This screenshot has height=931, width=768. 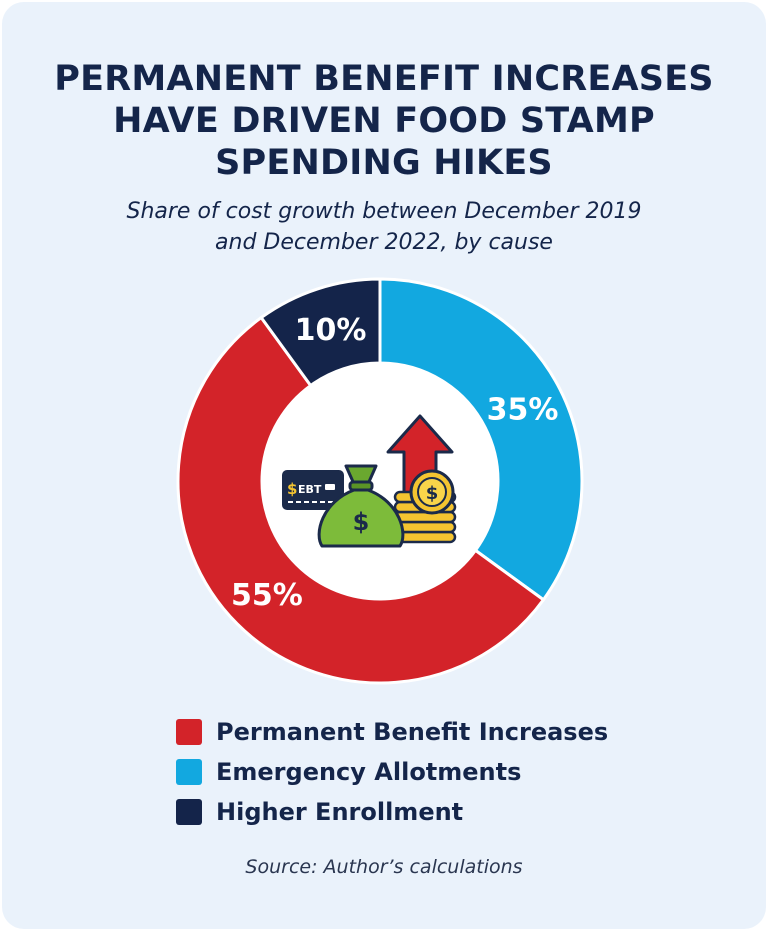 I want to click on legend-label: Permanent Benefit Increases, so click(x=412, y=732).